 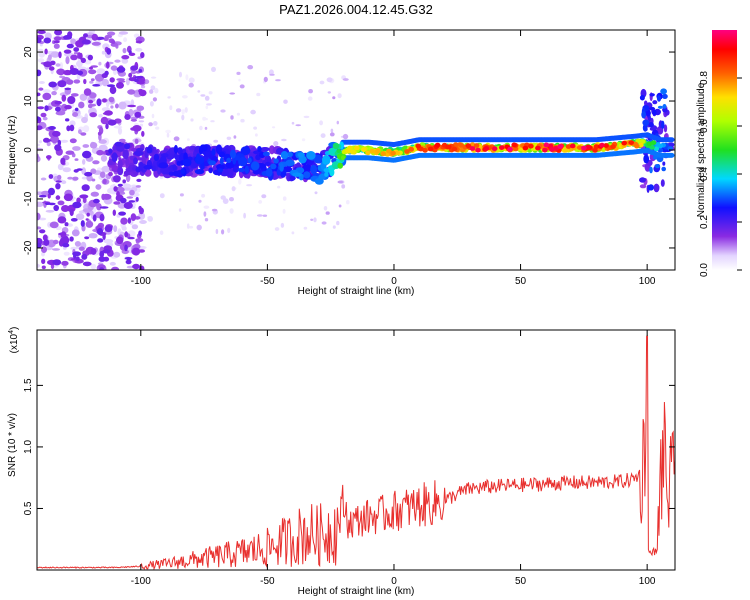 I want to click on colorbar-gradient, so click(x=724, y=150).